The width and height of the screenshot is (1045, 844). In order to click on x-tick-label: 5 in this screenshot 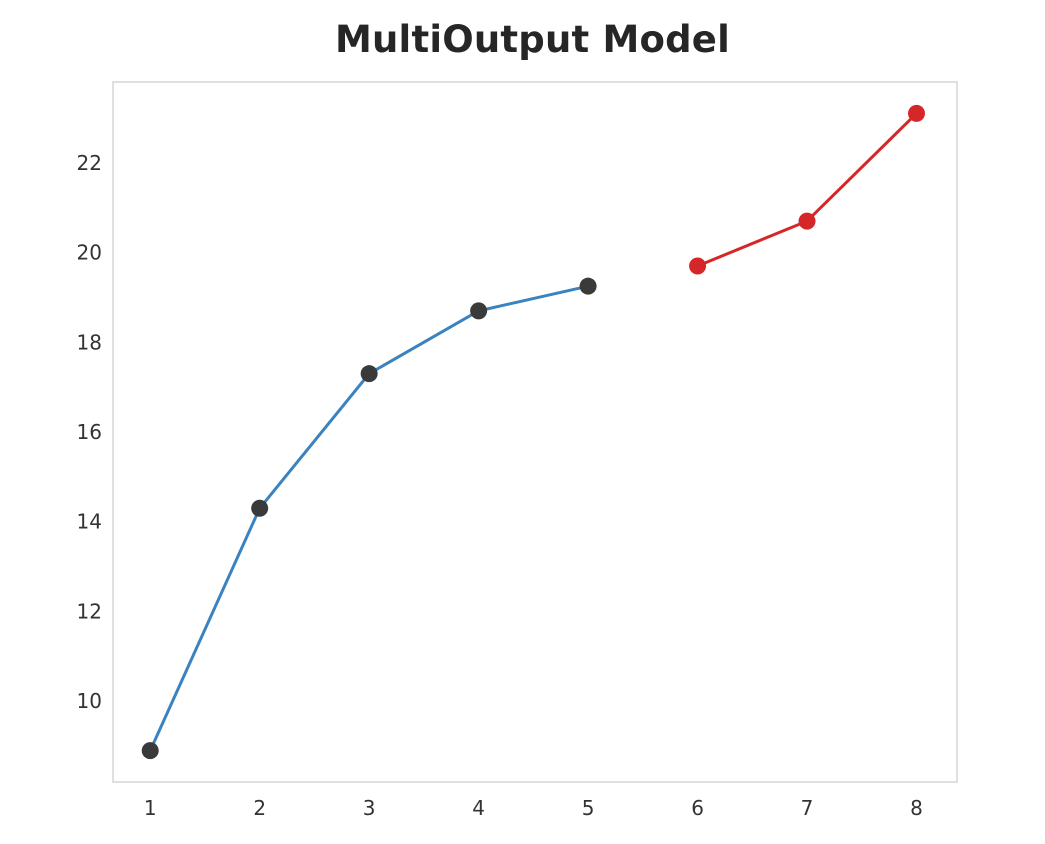, I will do `click(588, 808)`.